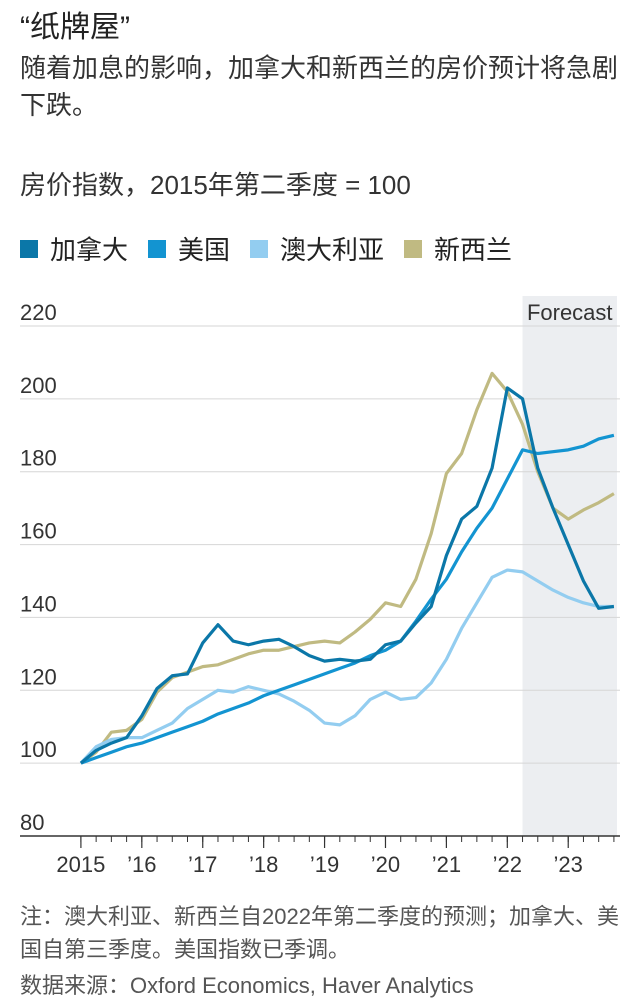  What do you see at coordinates (38, 531) in the screenshot?
I see `y-tick-label: 160` at bounding box center [38, 531].